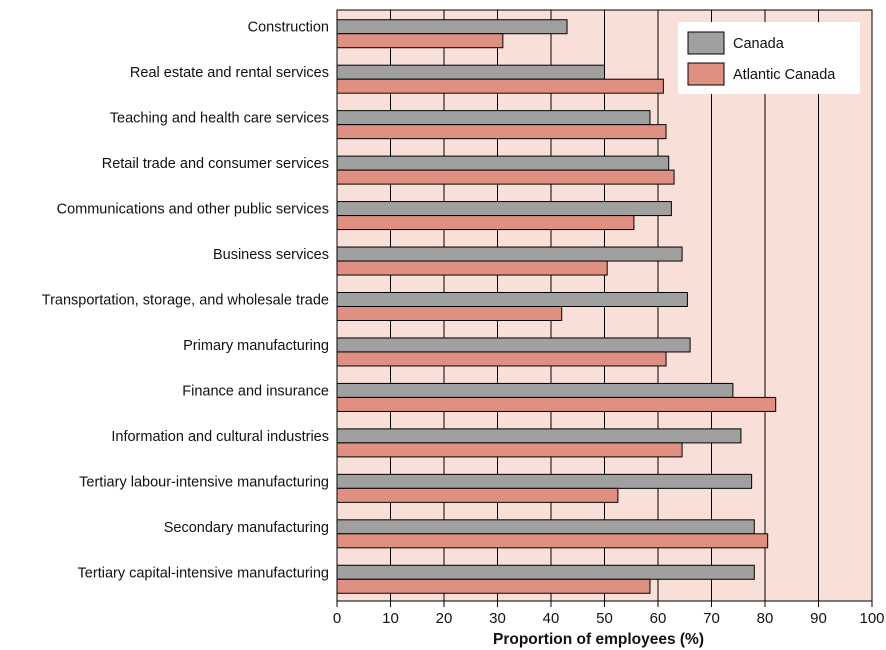 The width and height of the screenshot is (886, 650). Describe the element at coordinates (246, 528) in the screenshot. I see `category-label: Secondary manufacturing` at that location.